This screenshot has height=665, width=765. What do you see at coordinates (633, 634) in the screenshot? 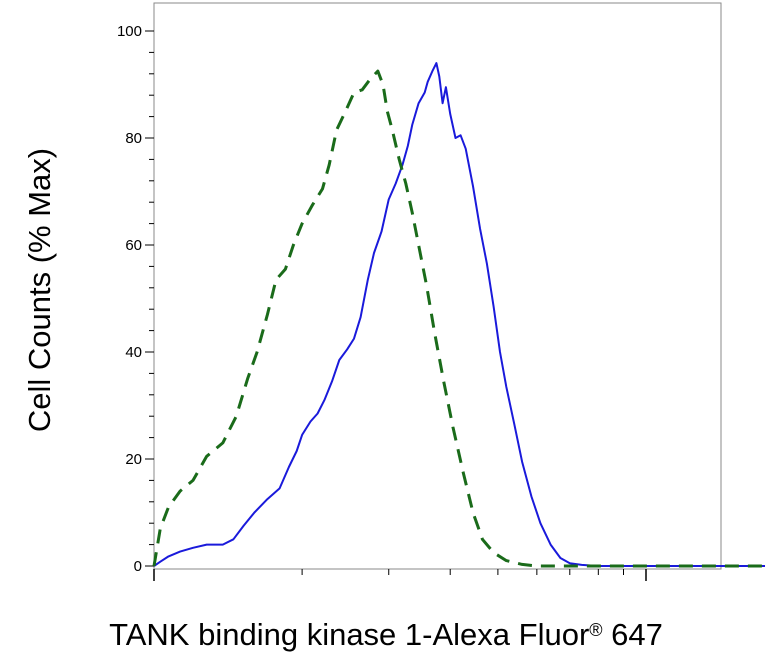
I see `x-axis-title-tail: 647` at bounding box center [633, 634].